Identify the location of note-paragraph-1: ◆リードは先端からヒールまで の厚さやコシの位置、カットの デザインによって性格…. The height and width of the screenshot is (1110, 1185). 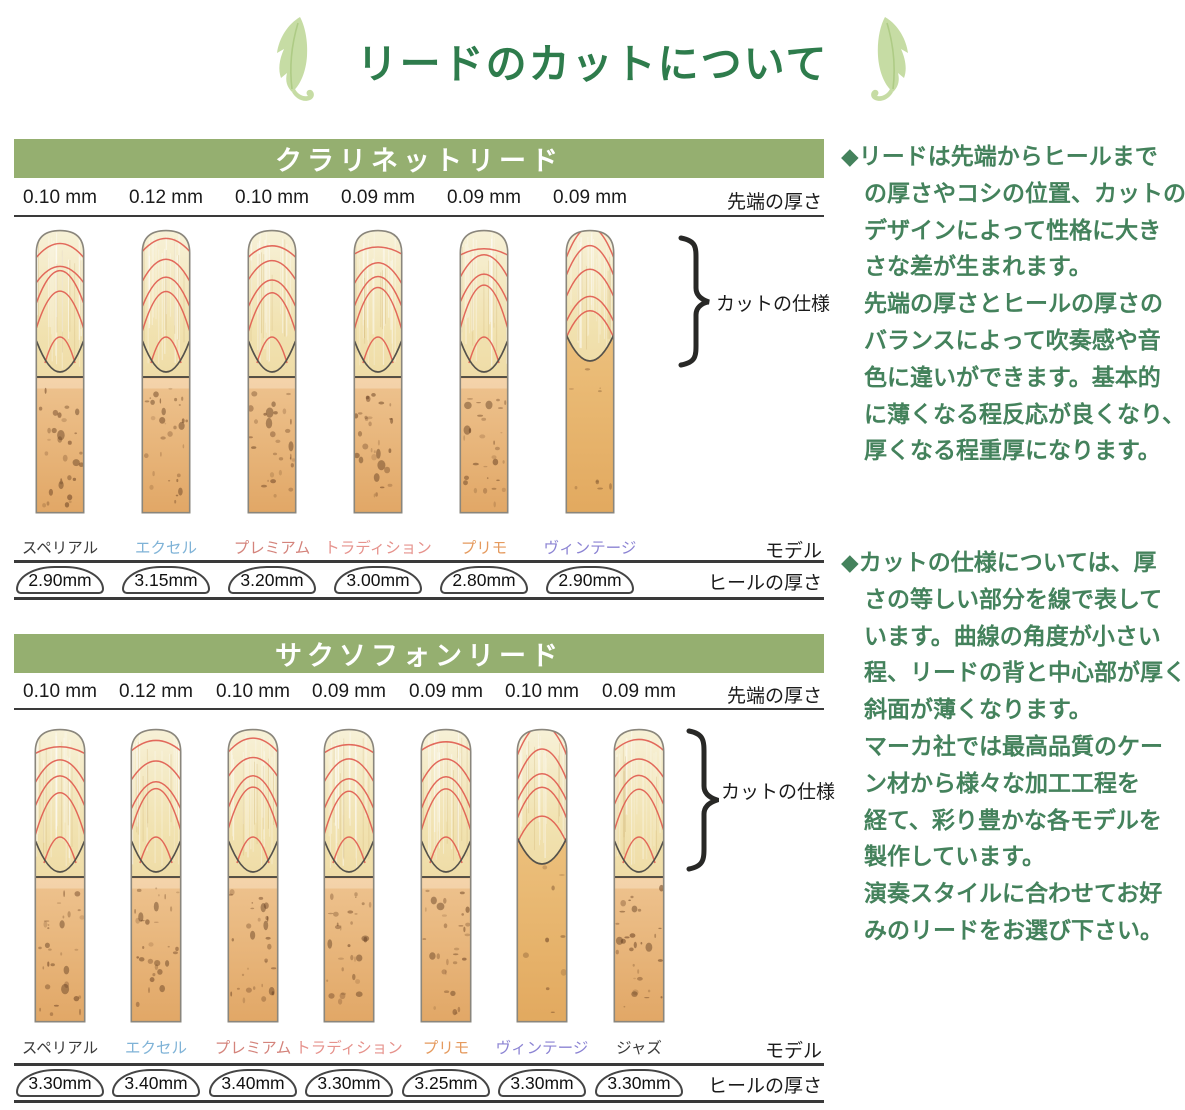
(1013, 303).